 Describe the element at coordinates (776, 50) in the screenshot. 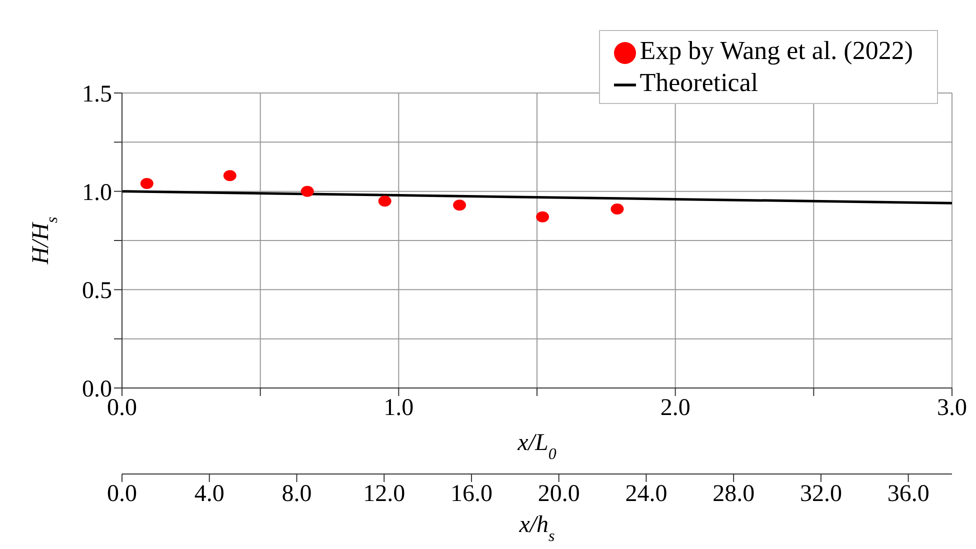

I see `legend-label: Exp by Wang et al. (2022)` at that location.